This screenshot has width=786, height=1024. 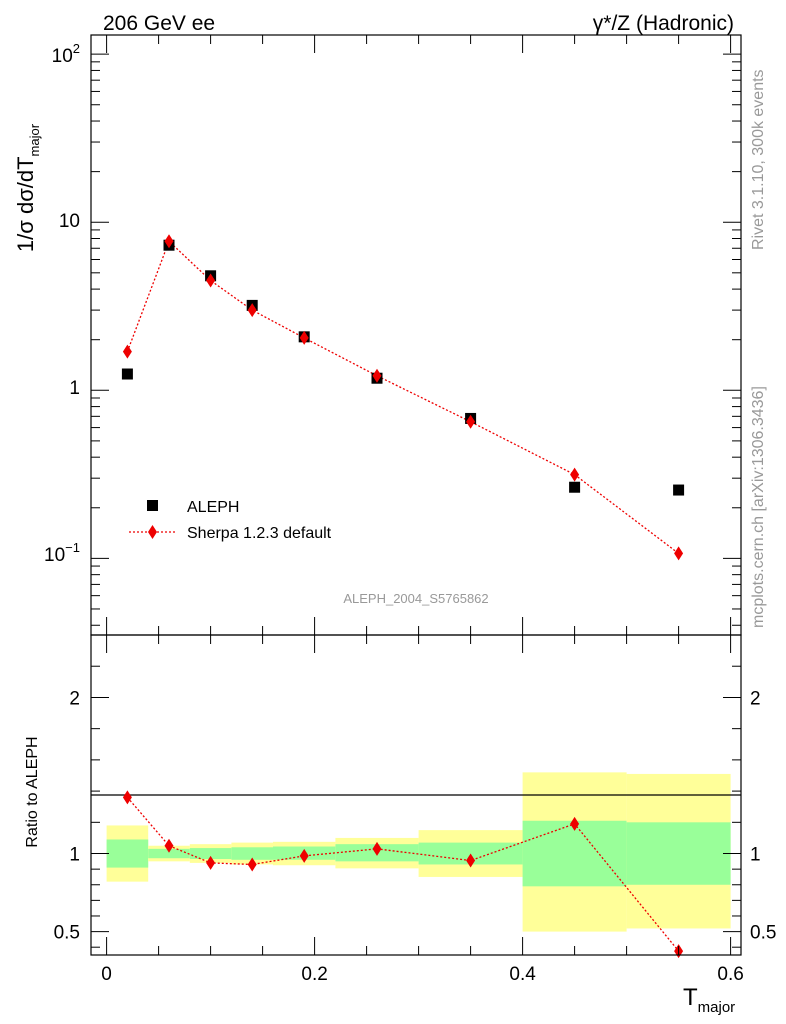 What do you see at coordinates (152, 532) in the screenshot?
I see `legend-marker-mc` at bounding box center [152, 532].